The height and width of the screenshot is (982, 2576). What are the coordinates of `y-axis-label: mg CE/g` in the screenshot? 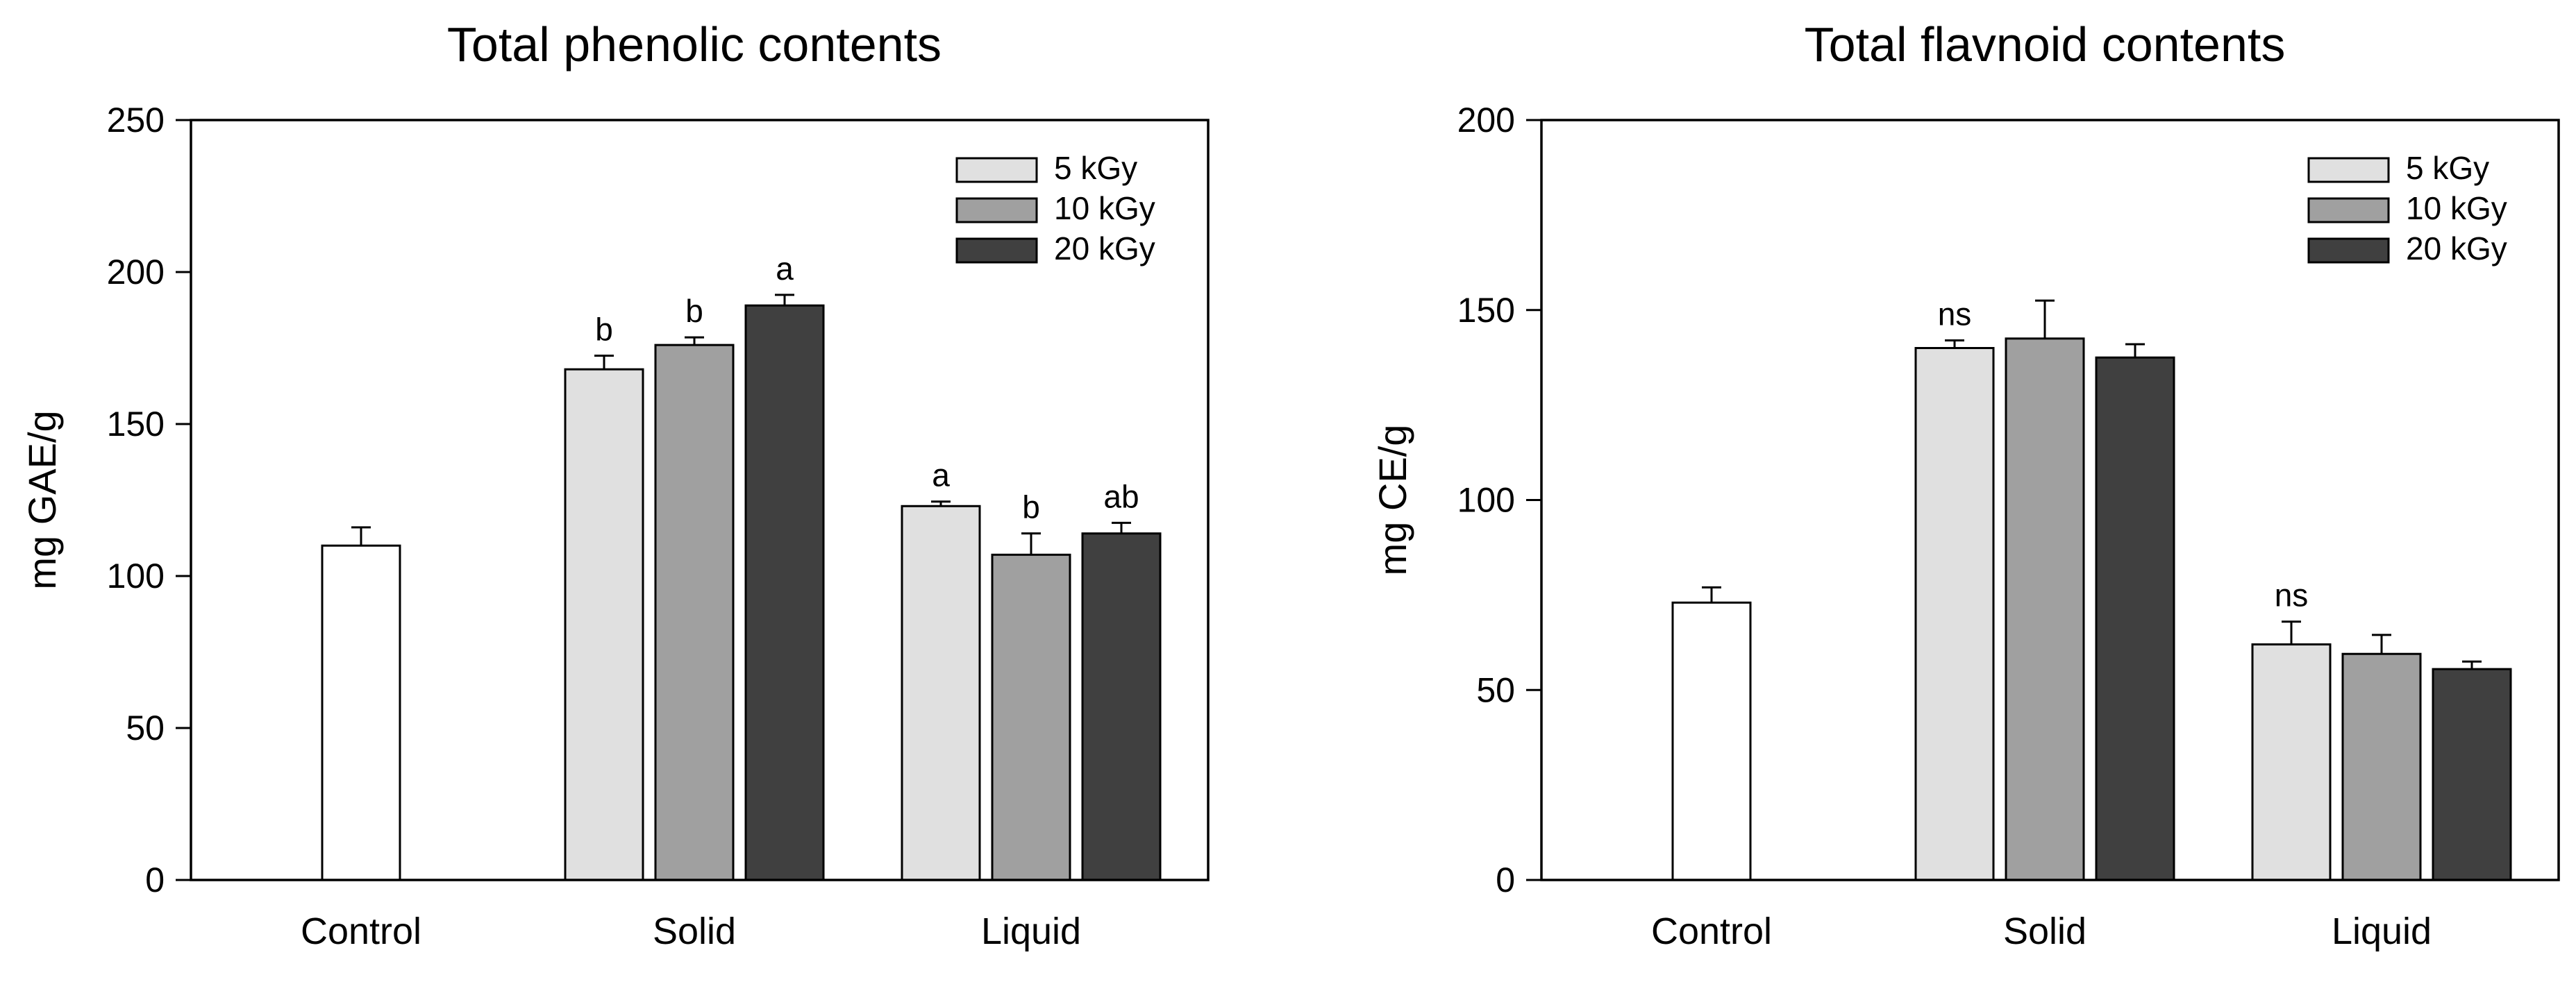 It's located at (1392, 500).